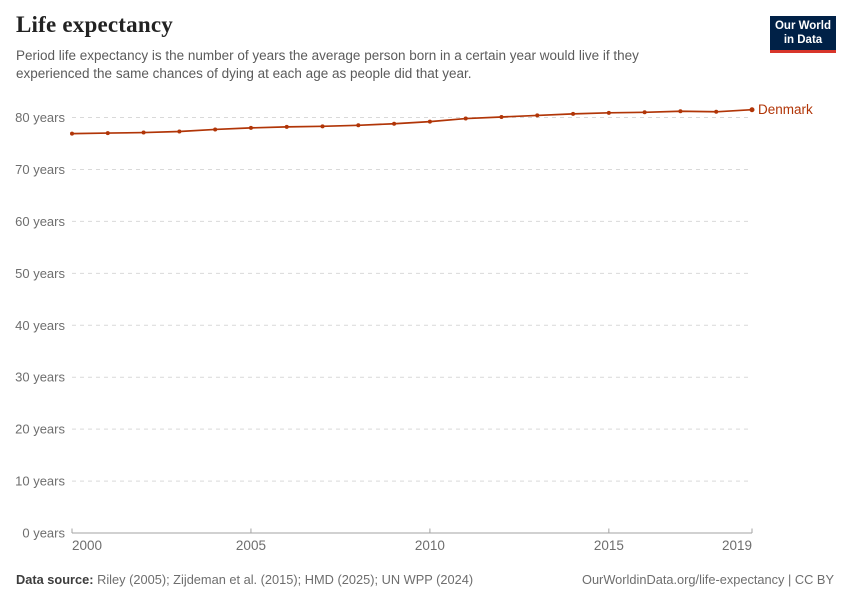  I want to click on y-axis-tick-label: 70 years, so click(40, 169).